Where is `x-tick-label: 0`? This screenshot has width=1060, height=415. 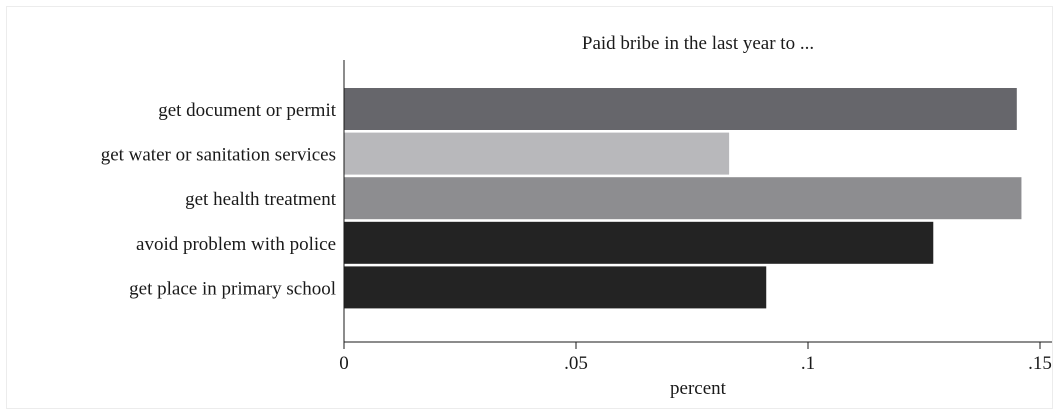
x-tick-label: 0 is located at coordinates (344, 363).